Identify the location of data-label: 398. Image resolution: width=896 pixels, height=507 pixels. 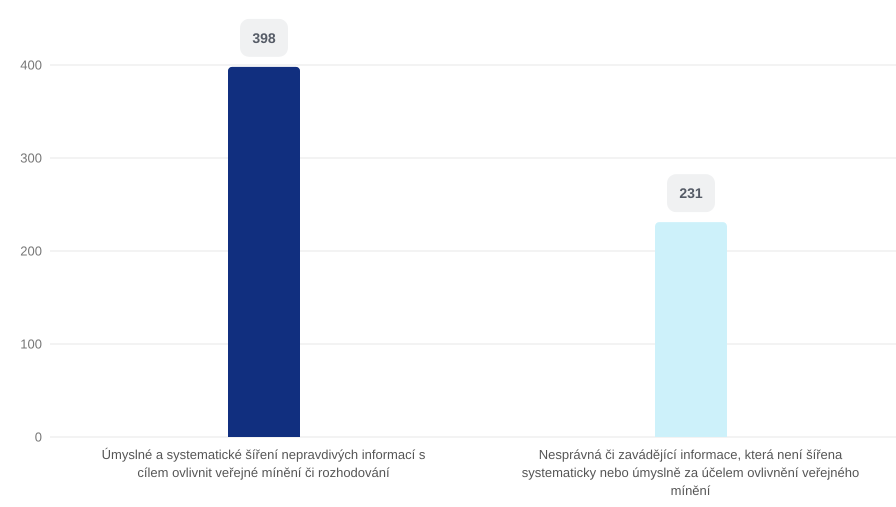
(264, 38).